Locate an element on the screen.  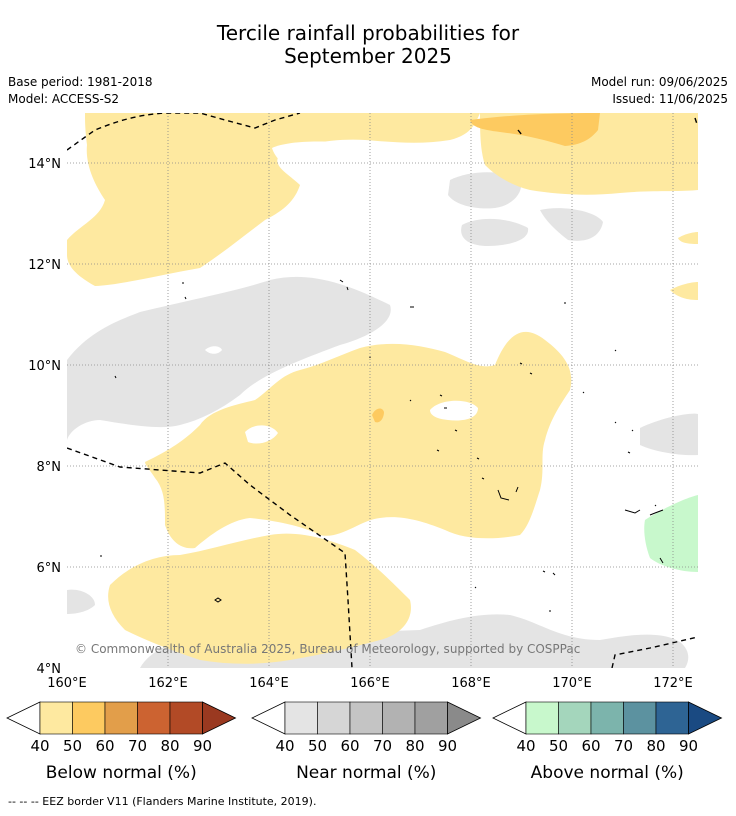
title-line-2: September 2025 is located at coordinates (368, 56).